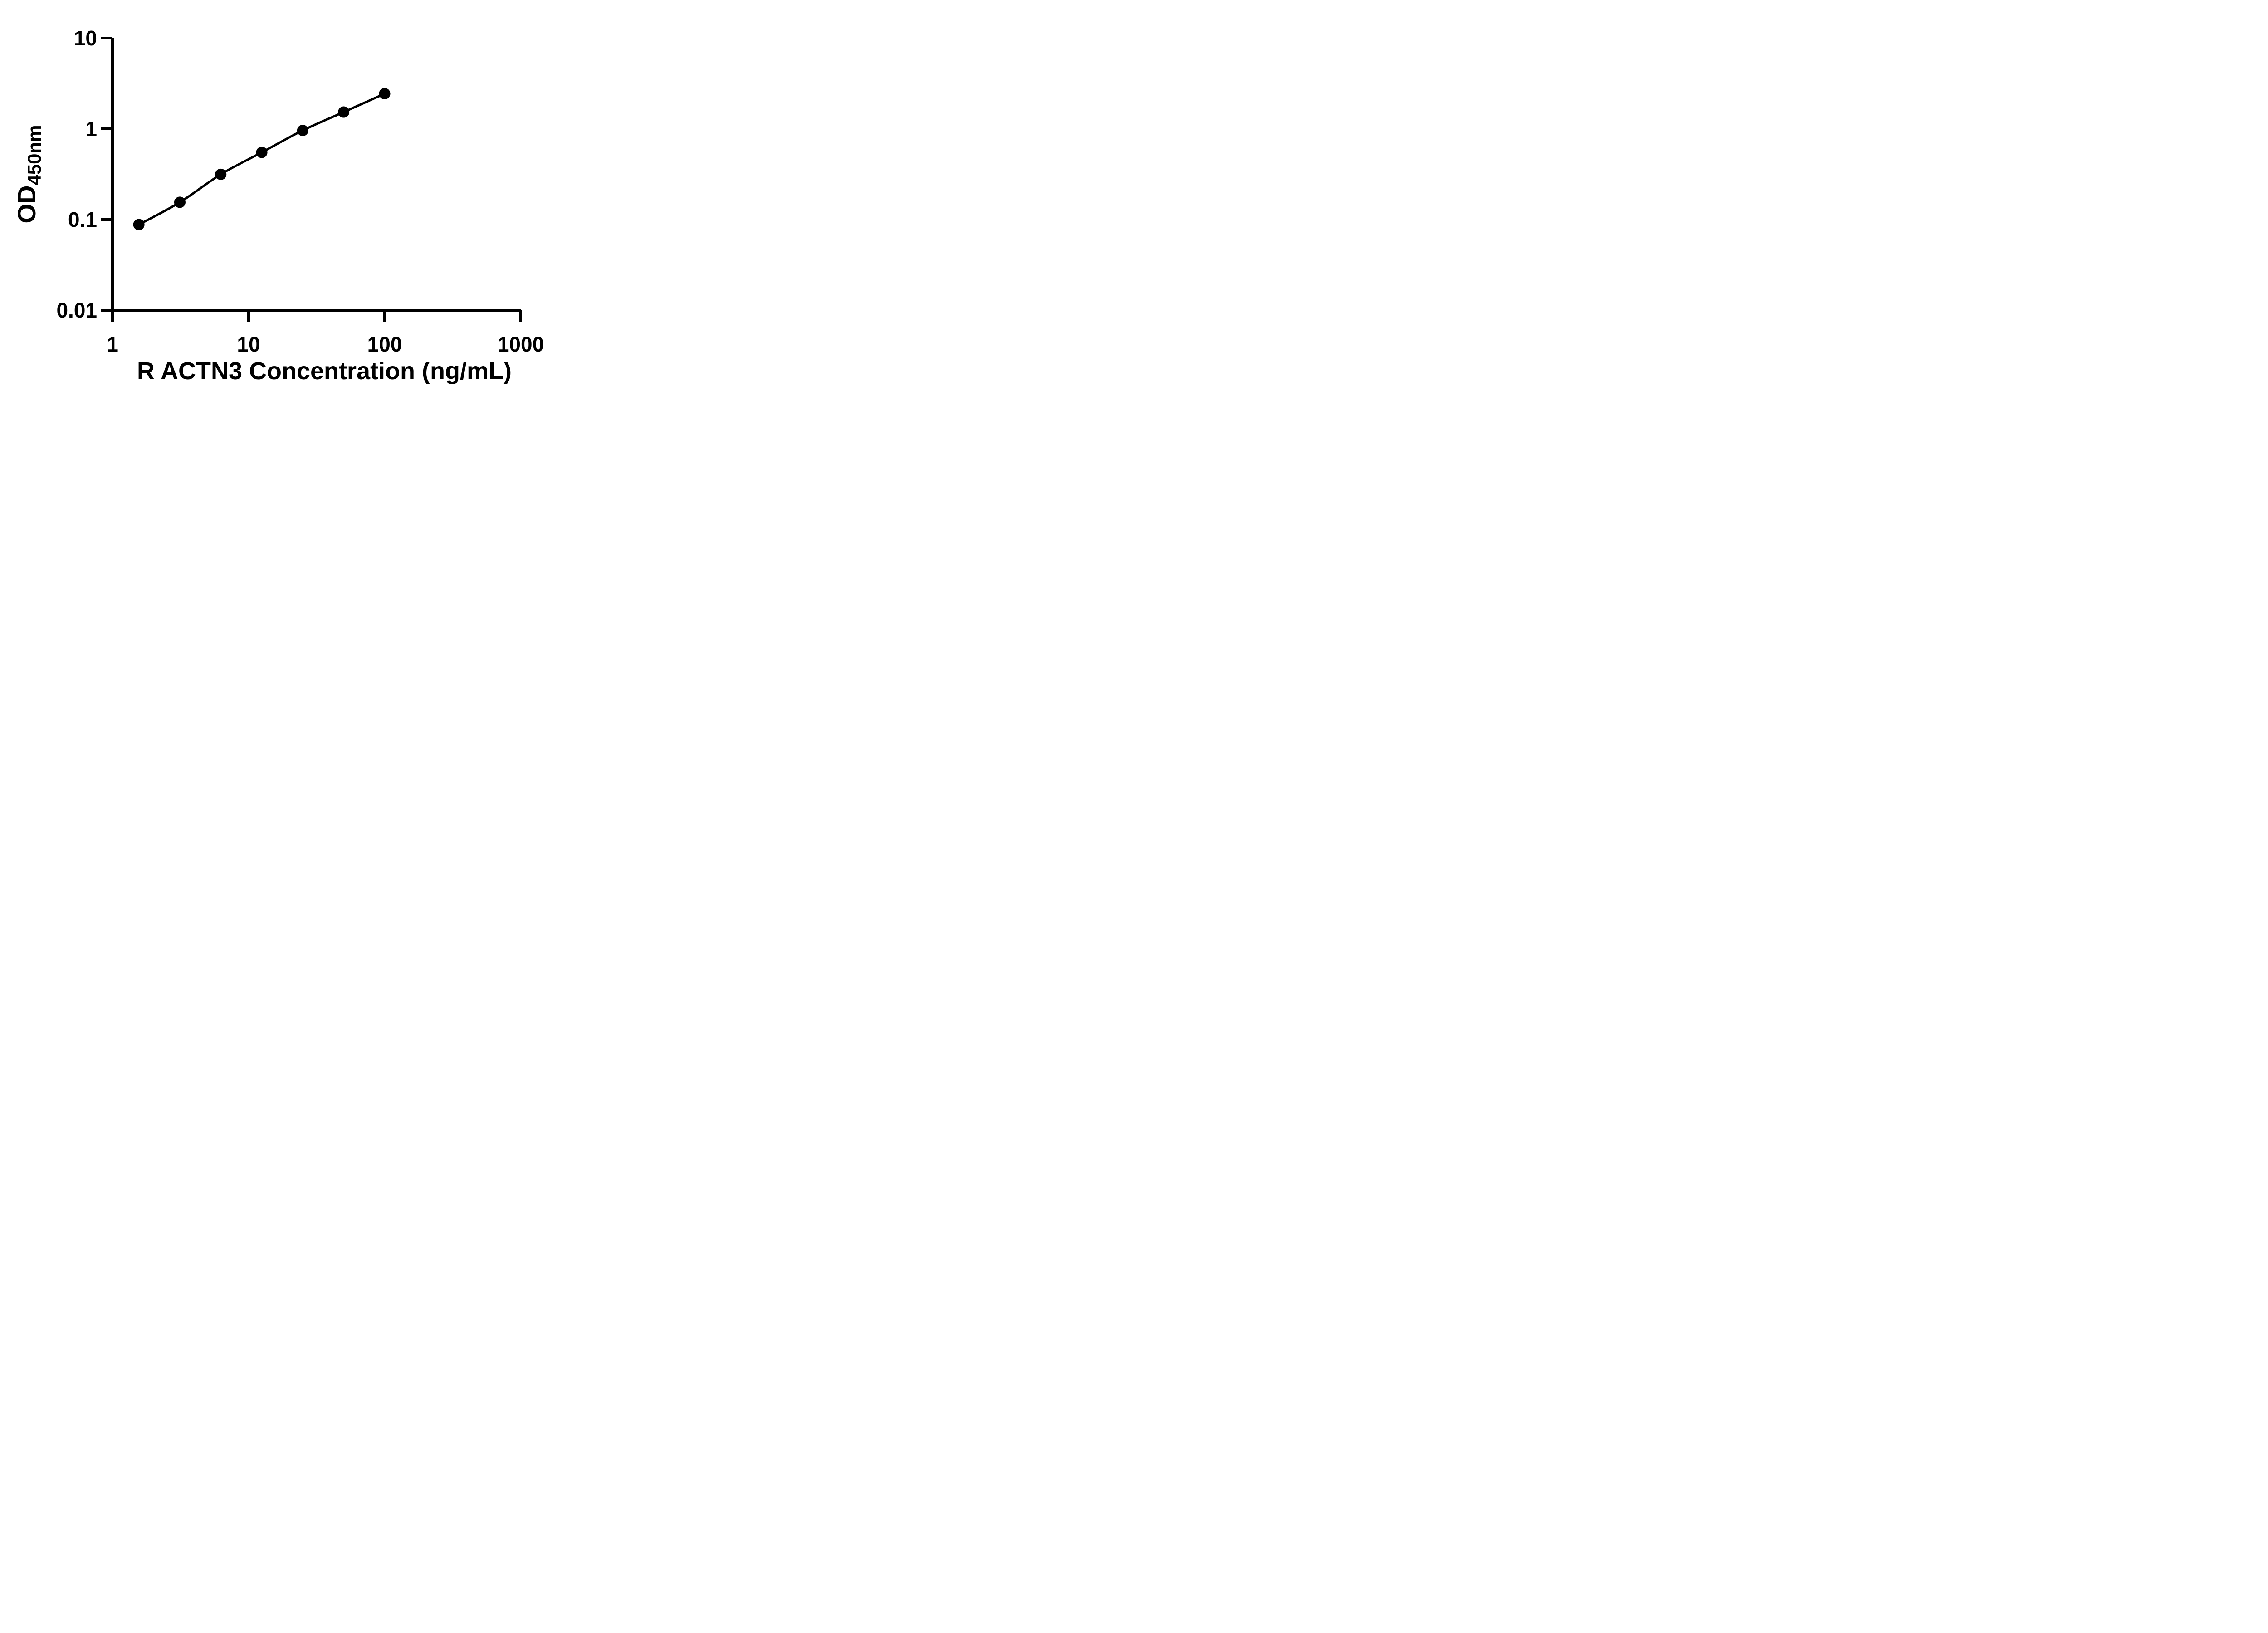 Image resolution: width=2268 pixels, height=1633 pixels. Describe the element at coordinates (317, 316) in the screenshot. I see `x-axis-tick-marks` at that location.